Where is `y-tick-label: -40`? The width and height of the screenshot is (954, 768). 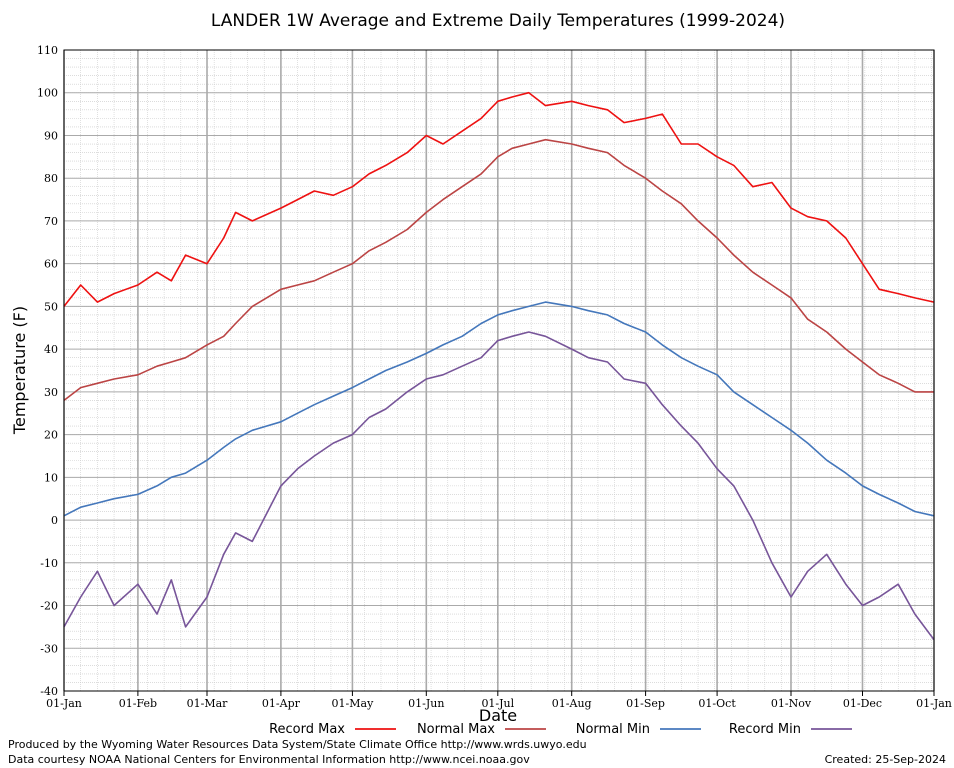 y-tick-label: -40 is located at coordinates (49, 691).